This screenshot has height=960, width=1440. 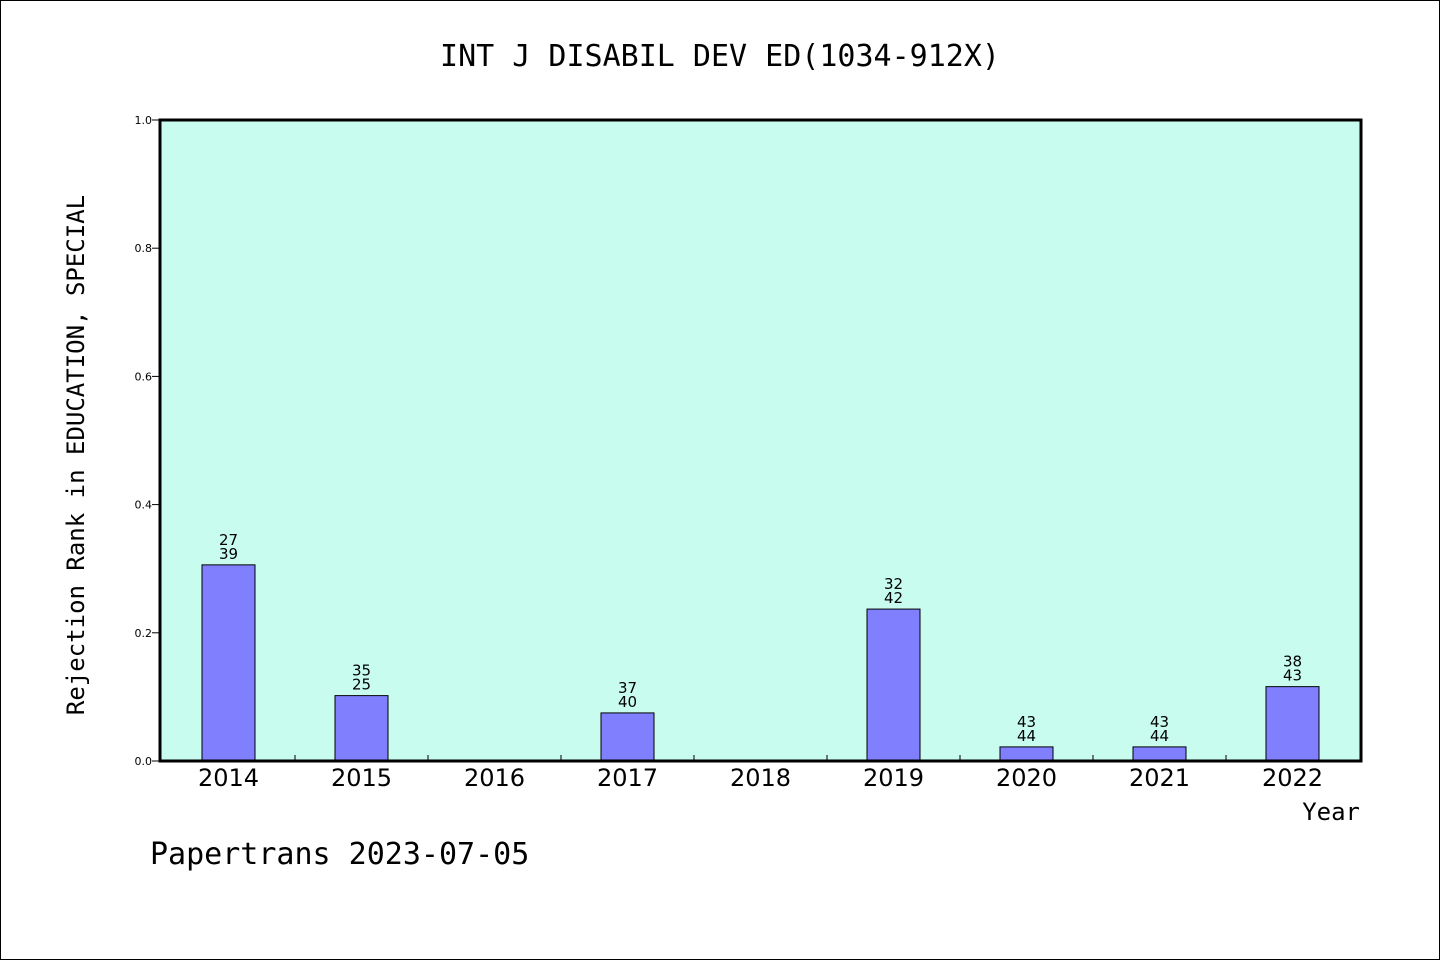 I want to click on bar-2019, so click(x=893, y=685).